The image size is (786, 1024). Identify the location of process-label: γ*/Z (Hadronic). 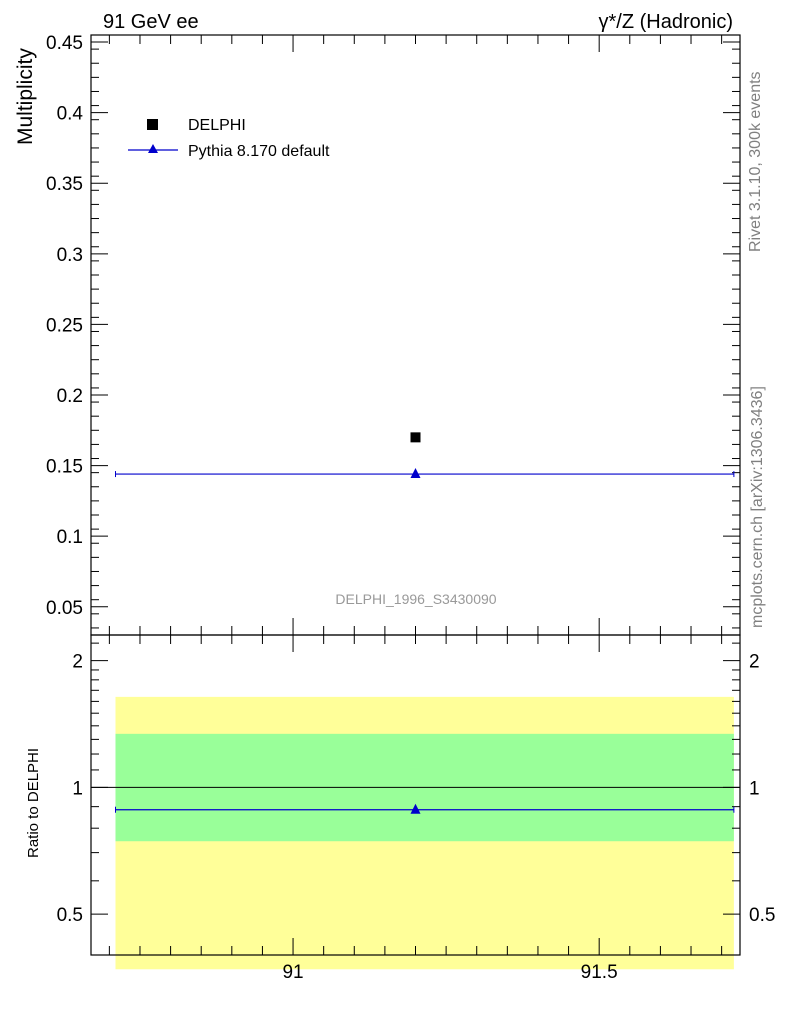
(666, 22).